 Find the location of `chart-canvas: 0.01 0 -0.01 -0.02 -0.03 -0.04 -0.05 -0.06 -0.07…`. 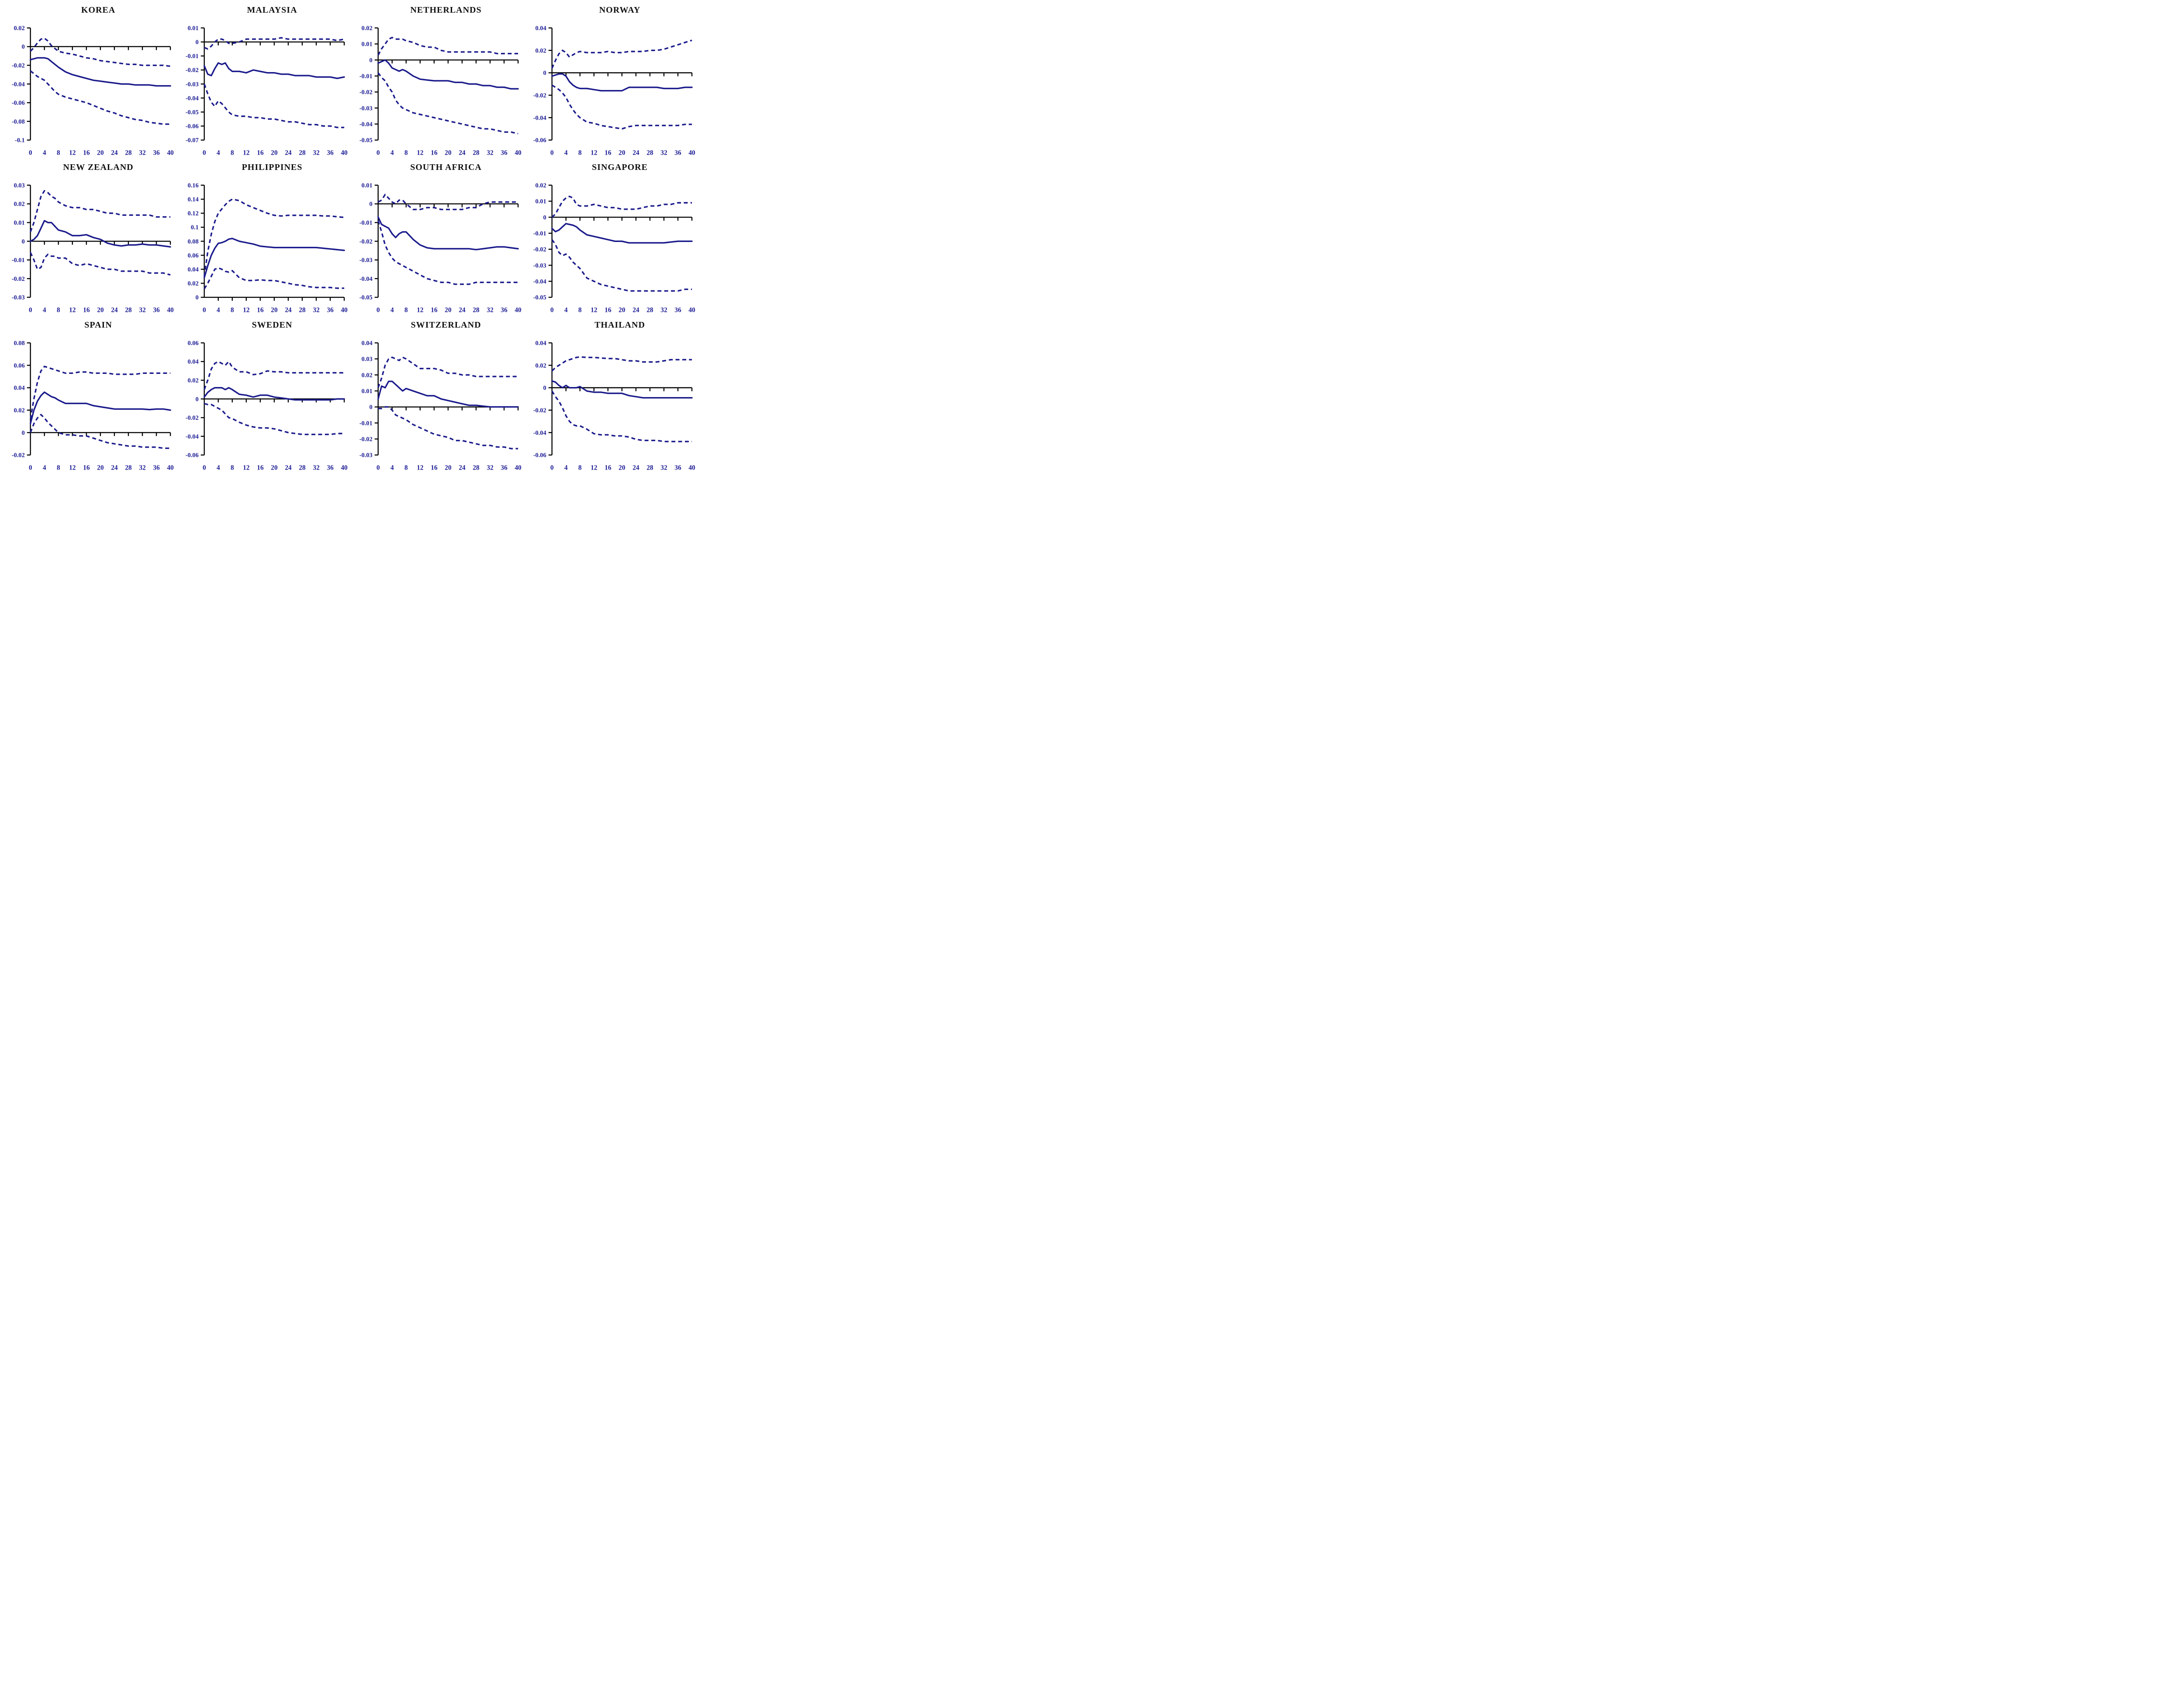

chart-canvas: 0.01 0 -0.01 -0.02 -0.03 -0.04 -0.05 -0.06 -0.07… is located at coordinates (267, 91).